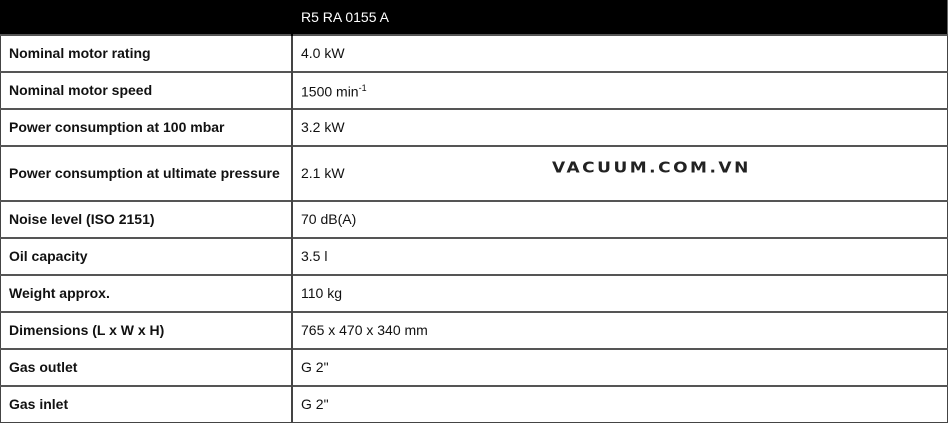  Describe the element at coordinates (619, 127) in the screenshot. I see `row-value: 3.2 kW` at that location.